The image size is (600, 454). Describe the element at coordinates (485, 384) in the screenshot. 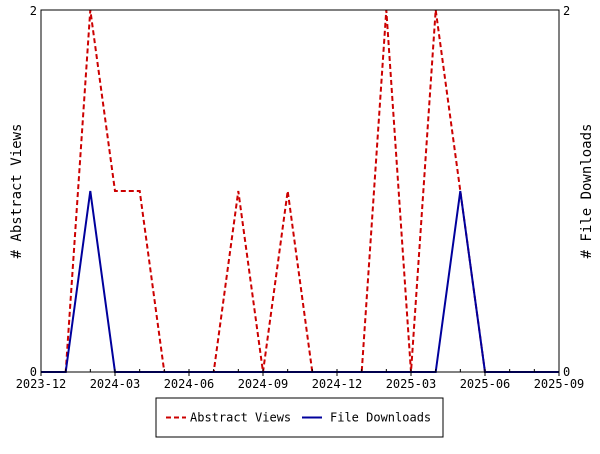

I see `x-tick-label: 2025-06` at that location.